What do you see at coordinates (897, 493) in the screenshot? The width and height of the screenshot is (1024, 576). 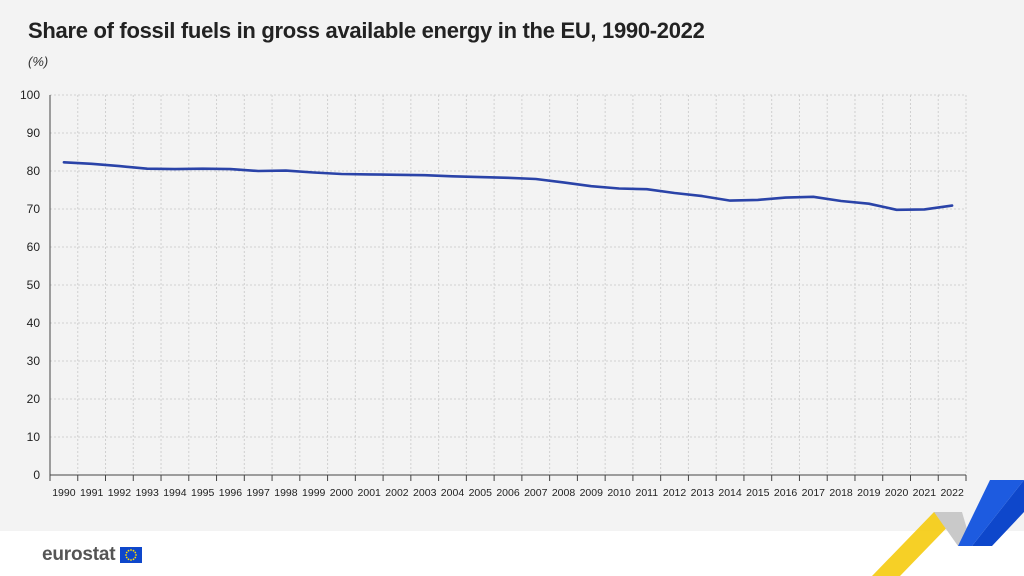 I see `x-tick-label: 2020` at bounding box center [897, 493].